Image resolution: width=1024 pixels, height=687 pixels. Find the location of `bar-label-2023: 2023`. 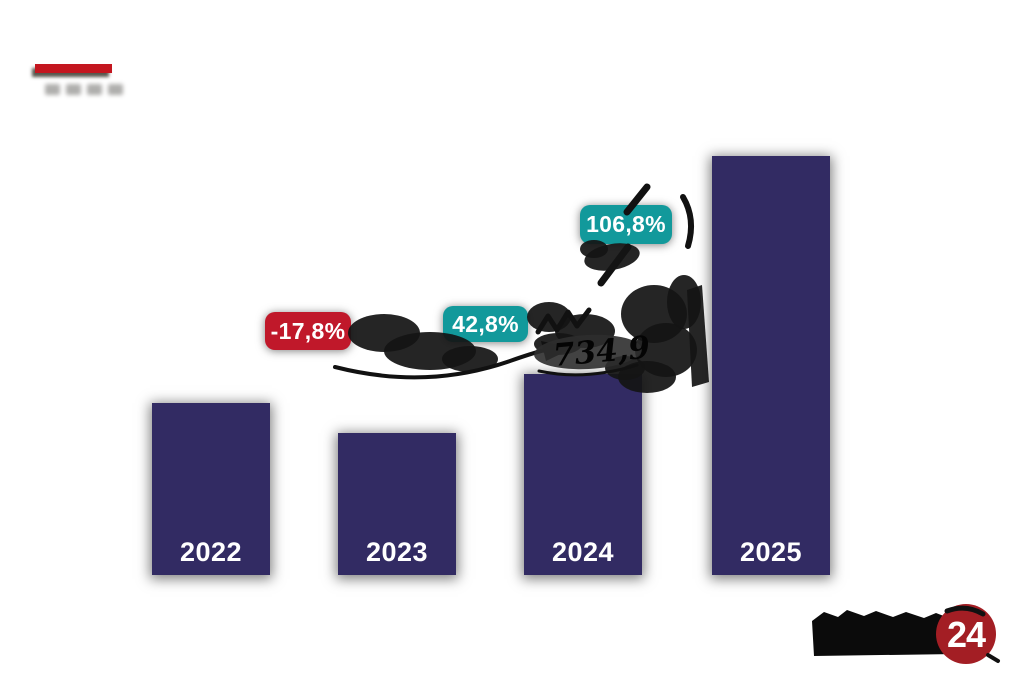

bar-label-2023: 2023 is located at coordinates (397, 552).